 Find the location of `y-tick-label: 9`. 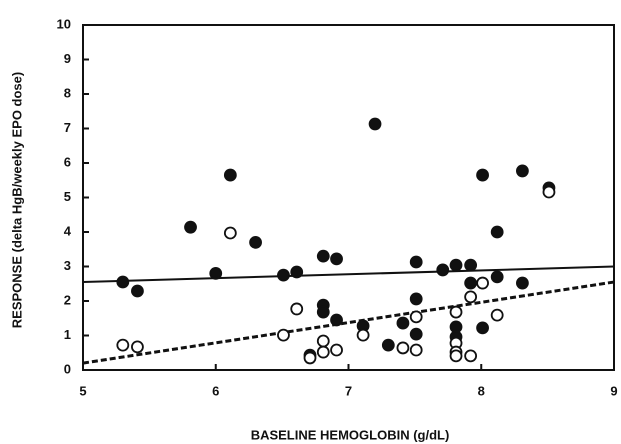

y-tick-label: 9 is located at coordinates (67, 58).